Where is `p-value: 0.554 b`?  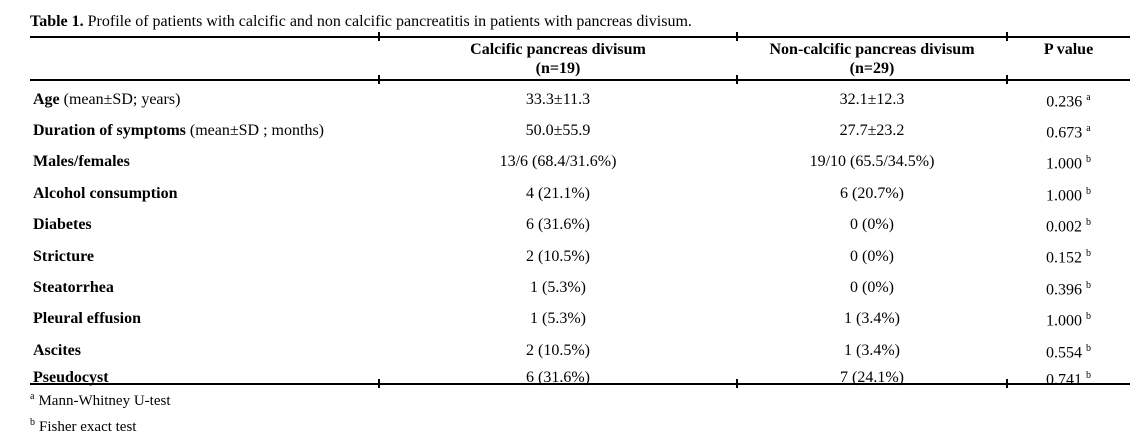 p-value: 0.554 b is located at coordinates (1068, 351).